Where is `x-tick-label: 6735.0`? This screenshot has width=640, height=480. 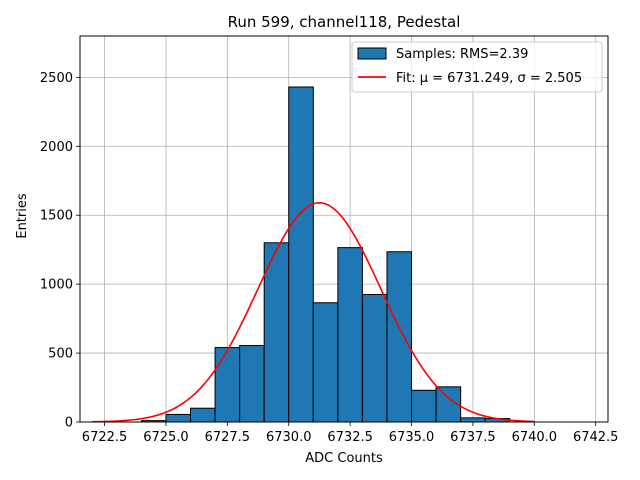 x-tick-label: 6735.0 is located at coordinates (412, 437).